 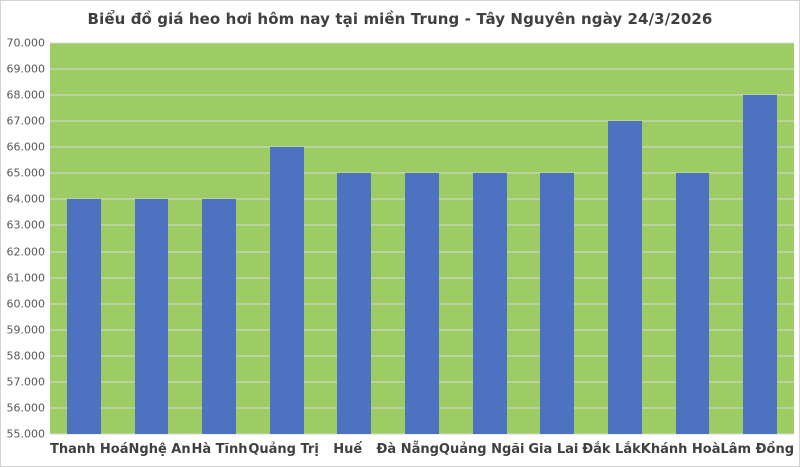 What do you see at coordinates (159, 449) in the screenshot?
I see `x-category-label: Nghệ An` at bounding box center [159, 449].